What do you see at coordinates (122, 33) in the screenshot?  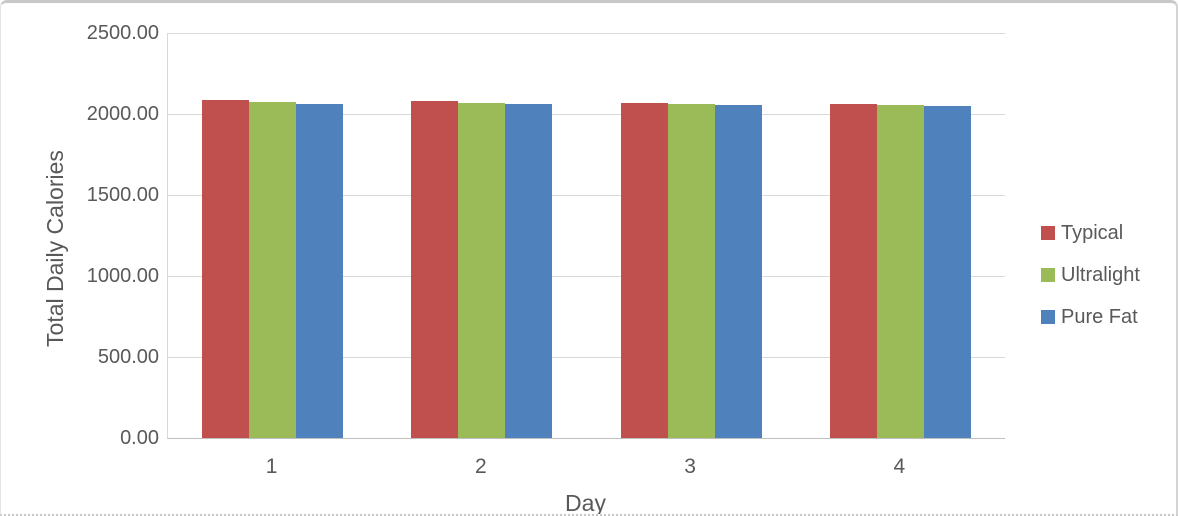 I see `y-tick-label: 2500.00` at bounding box center [122, 33].